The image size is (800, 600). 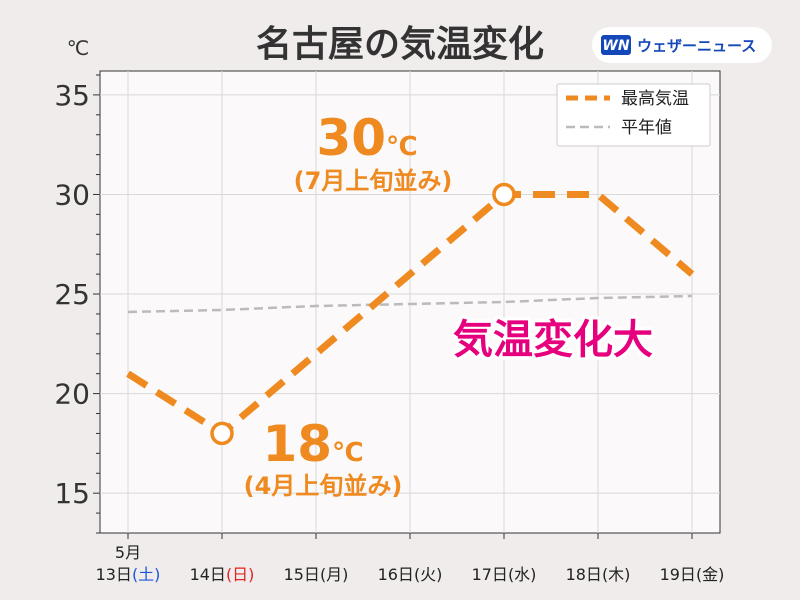 What do you see at coordinates (96, 304) in the screenshot?
I see `y-minor-ticks` at bounding box center [96, 304].